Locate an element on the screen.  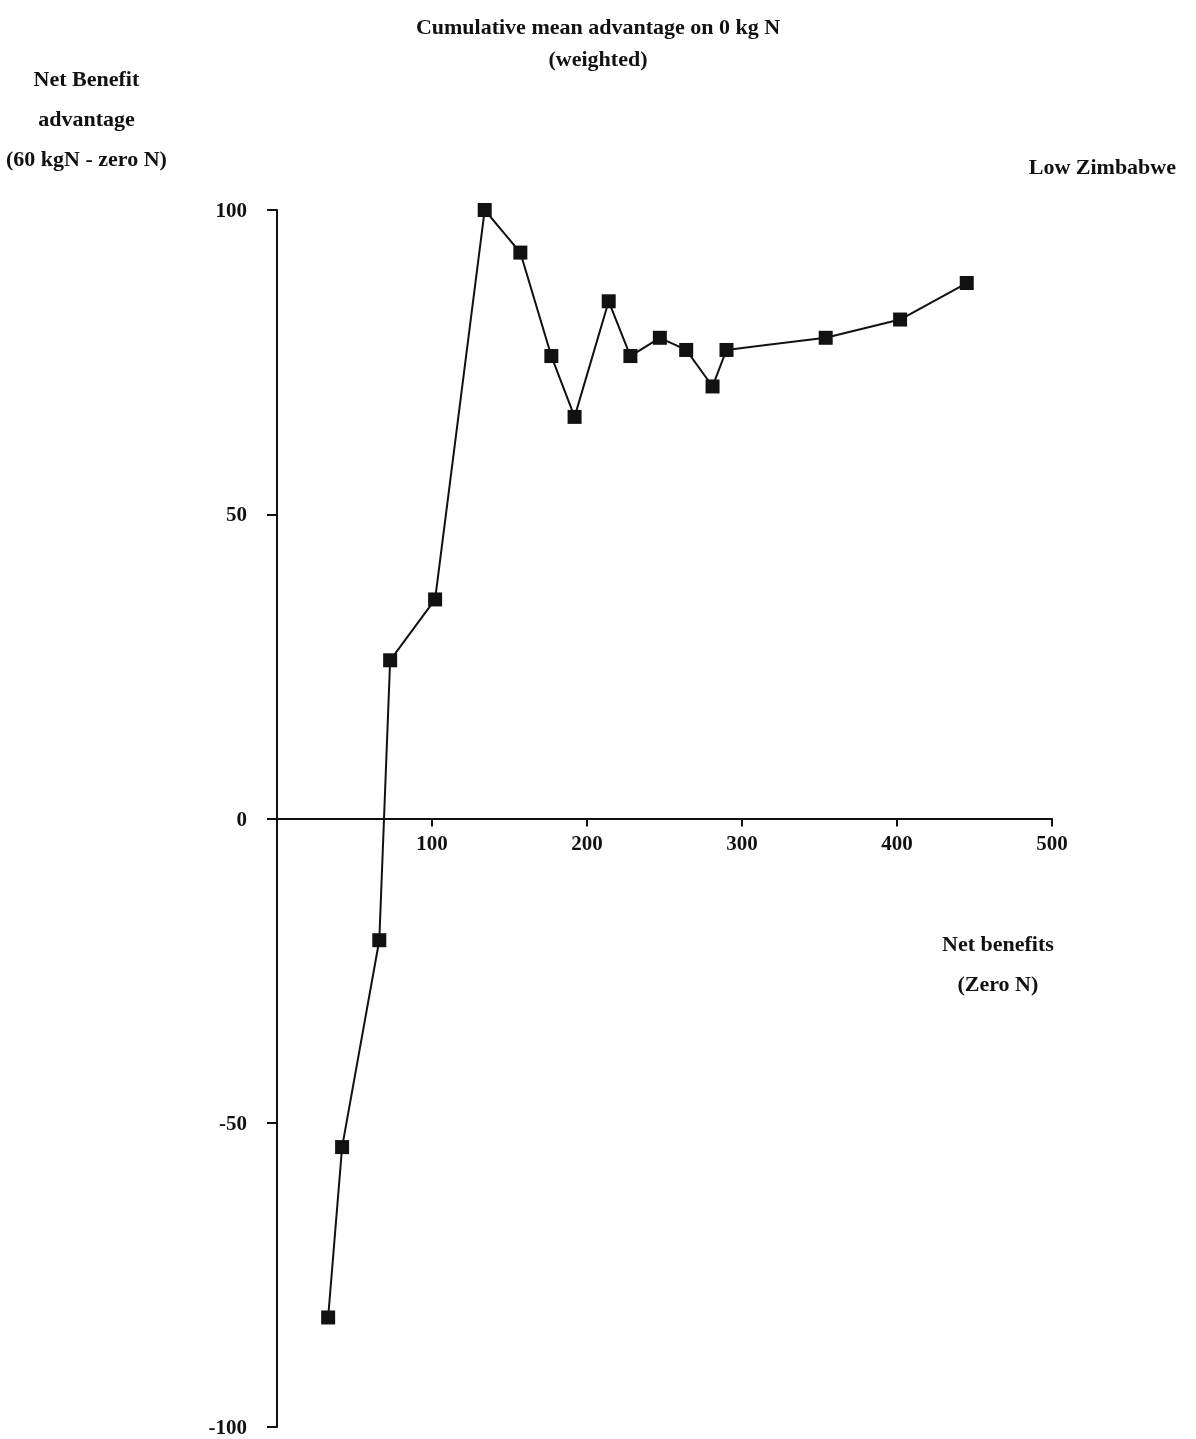
x-axis-title: Net benefits (Zero N) is located at coordinates (998, 963).